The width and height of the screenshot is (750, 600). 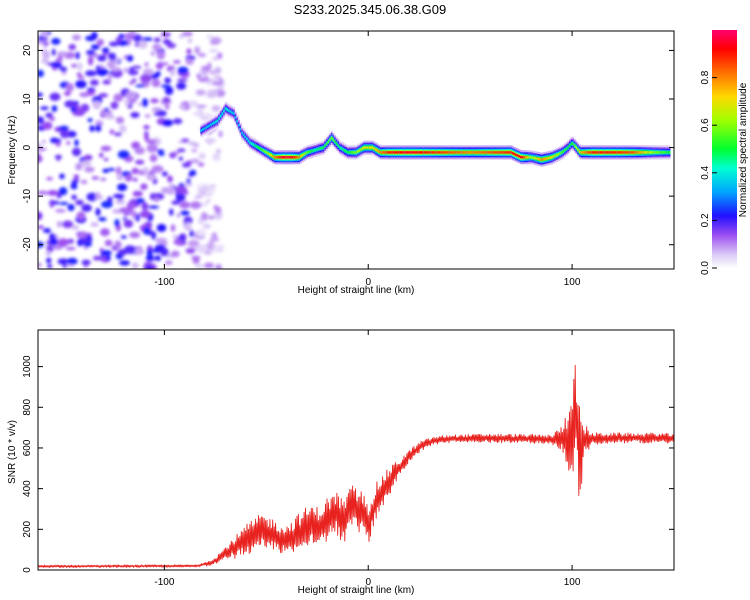 What do you see at coordinates (368, 582) in the screenshot?
I see `x-tick-label: 0` at bounding box center [368, 582].